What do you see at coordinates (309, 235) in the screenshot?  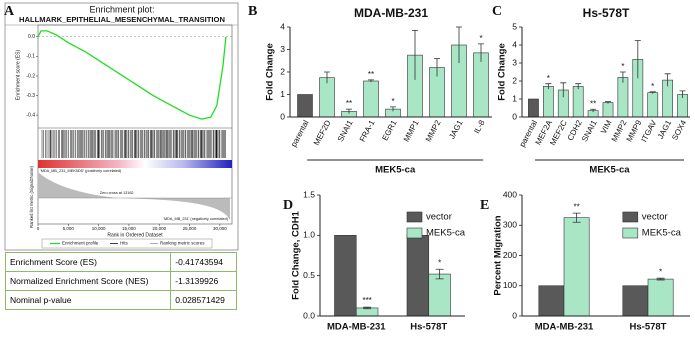 I see `y-tick-label: 1.0` at bounding box center [309, 235].